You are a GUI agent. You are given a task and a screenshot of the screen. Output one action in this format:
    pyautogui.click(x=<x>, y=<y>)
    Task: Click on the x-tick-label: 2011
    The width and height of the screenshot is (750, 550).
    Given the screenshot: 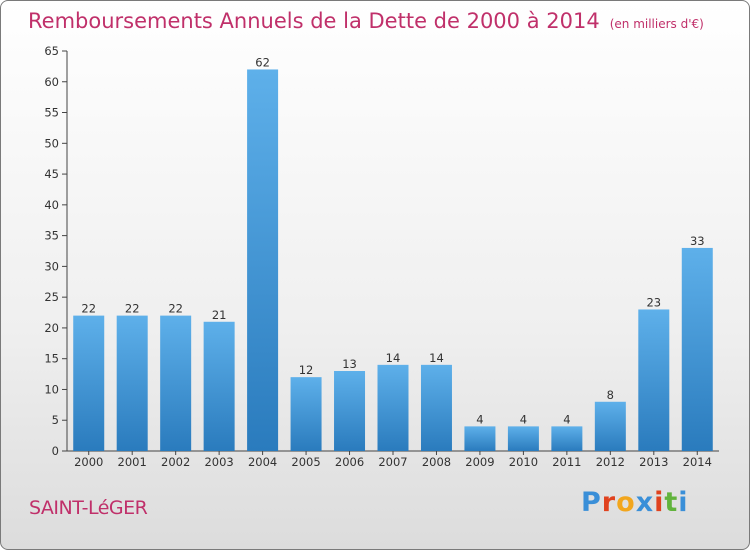 What is the action you would take?
    pyautogui.click(x=566, y=462)
    